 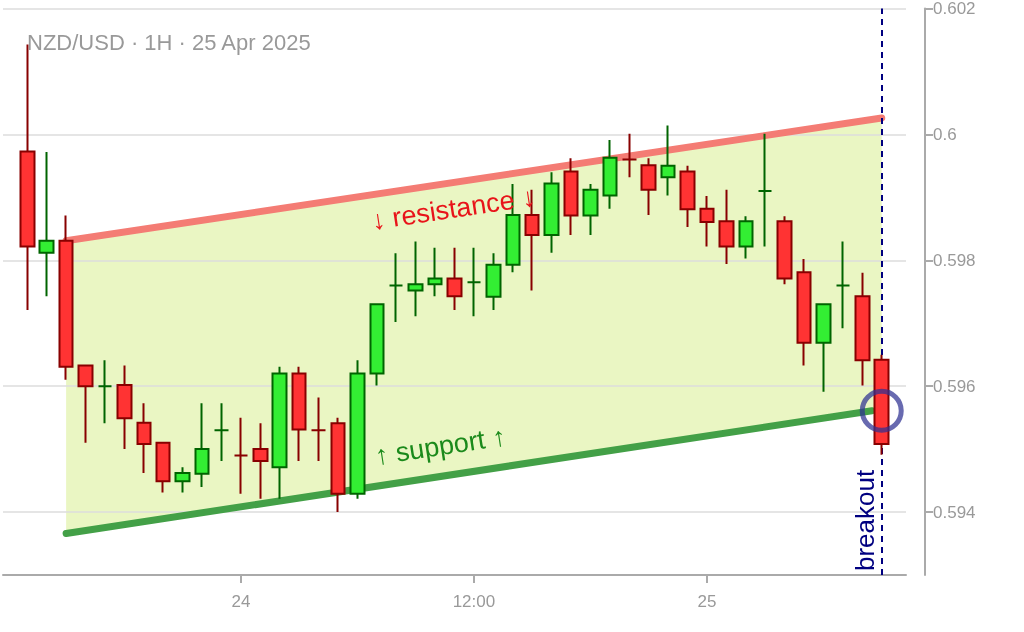 What do you see at coordinates (945, 134) in the screenshot?
I see `y-tick-label: 0.6` at bounding box center [945, 134].